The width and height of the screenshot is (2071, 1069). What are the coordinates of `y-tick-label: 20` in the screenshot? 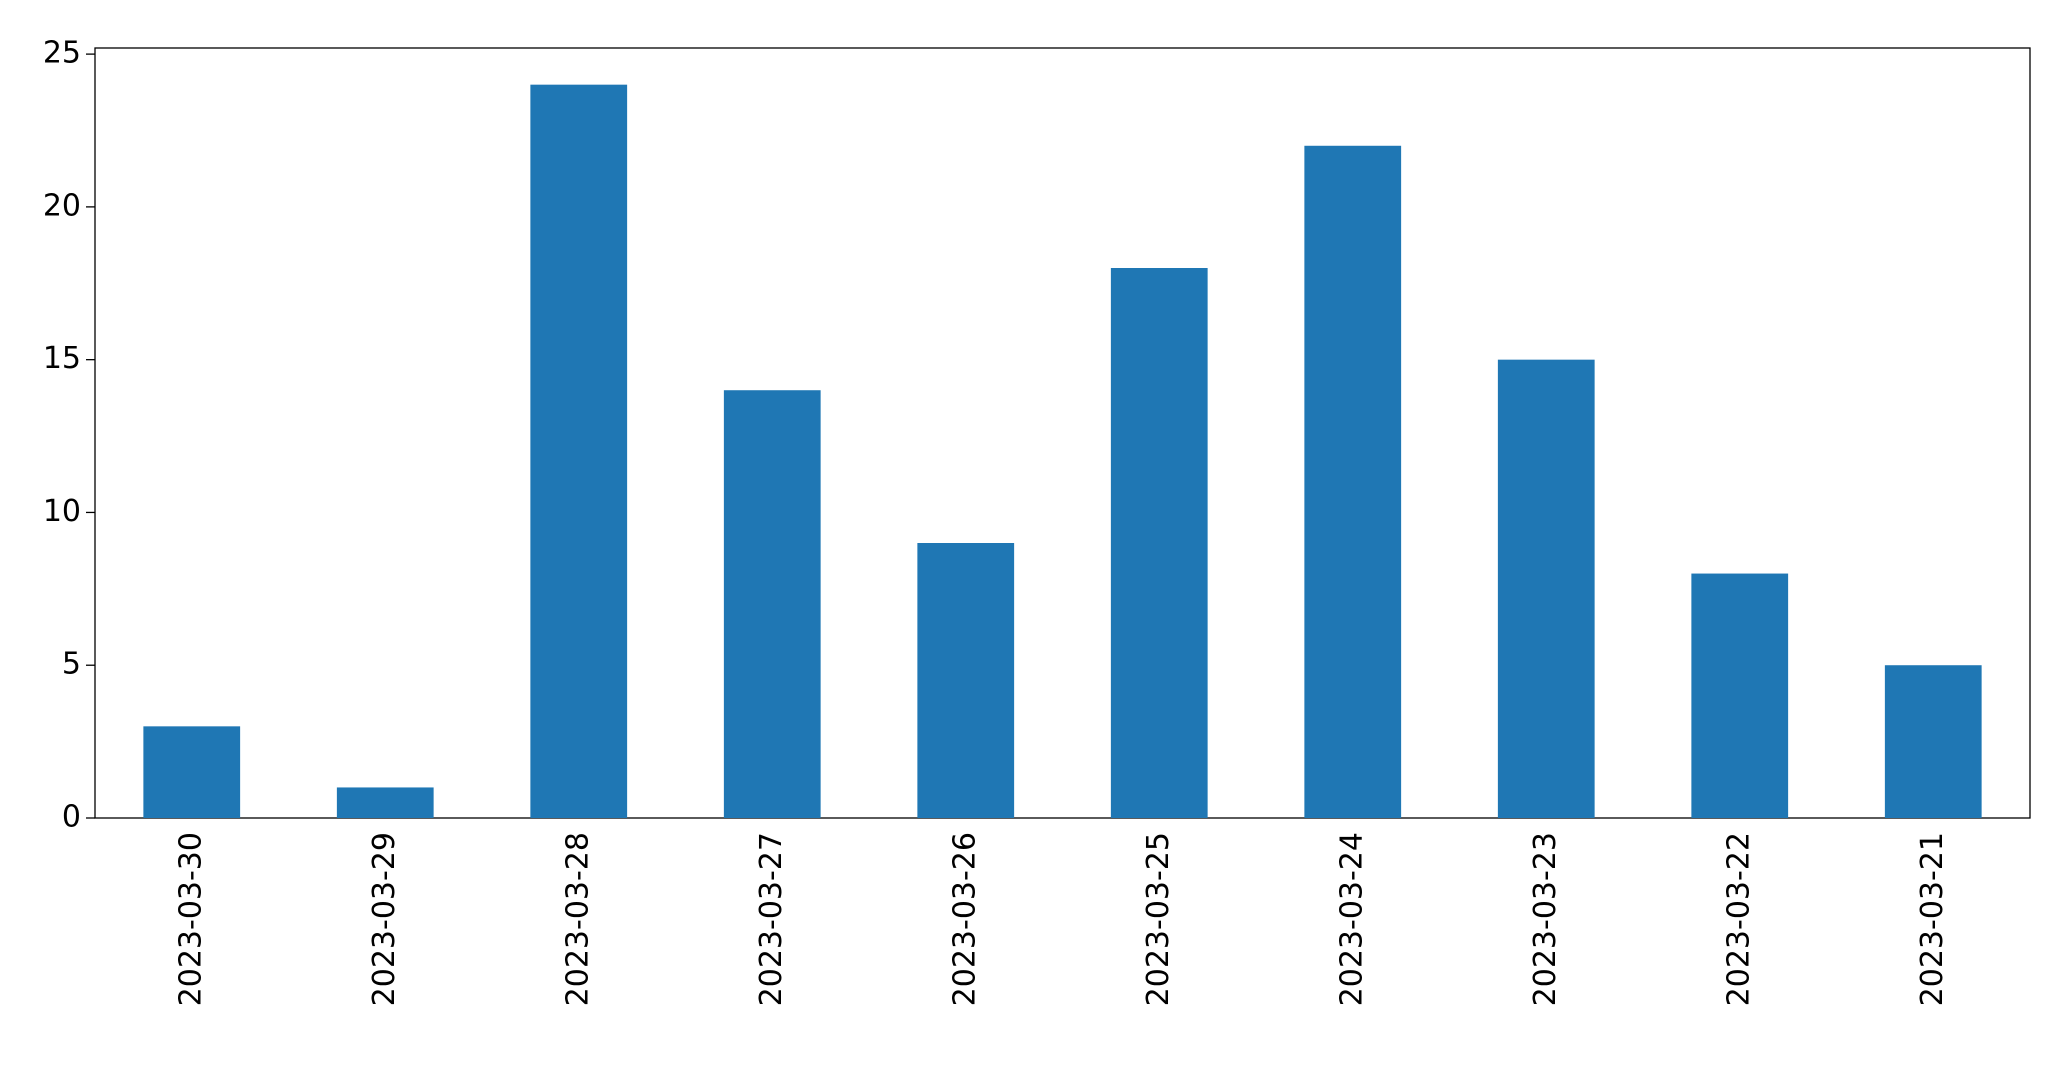 It's located at (62, 205).